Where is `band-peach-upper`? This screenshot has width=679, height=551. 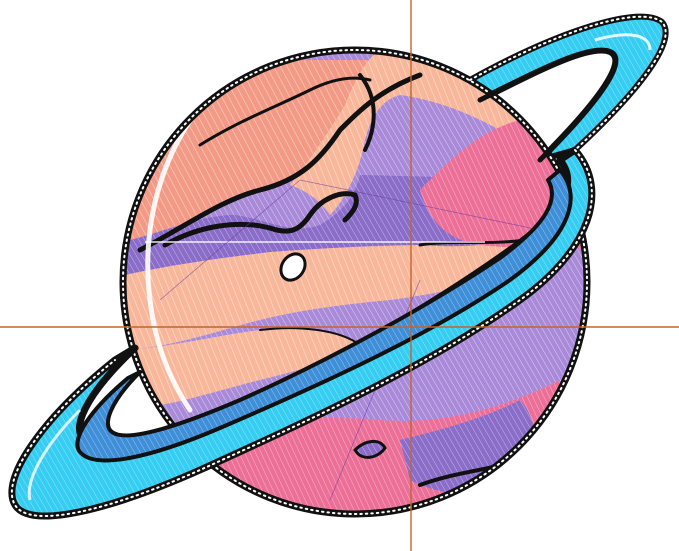
band-peach-upper is located at coordinates (415, 132).